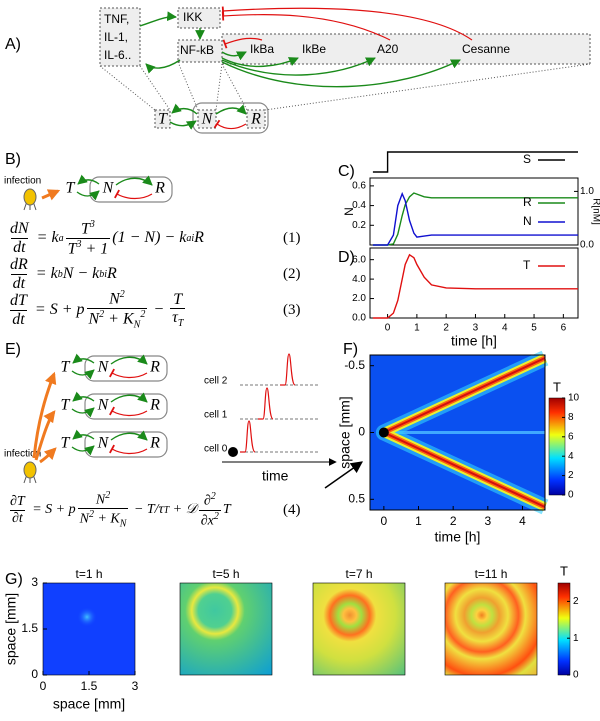 The height and width of the screenshot is (721, 600). I want to click on y-tick-label: 0.5, so click(356, 498).